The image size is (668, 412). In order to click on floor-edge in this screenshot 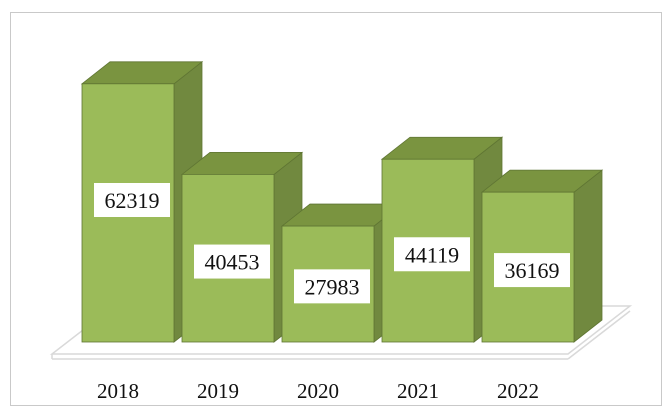, I will do `click(599, 335)`.